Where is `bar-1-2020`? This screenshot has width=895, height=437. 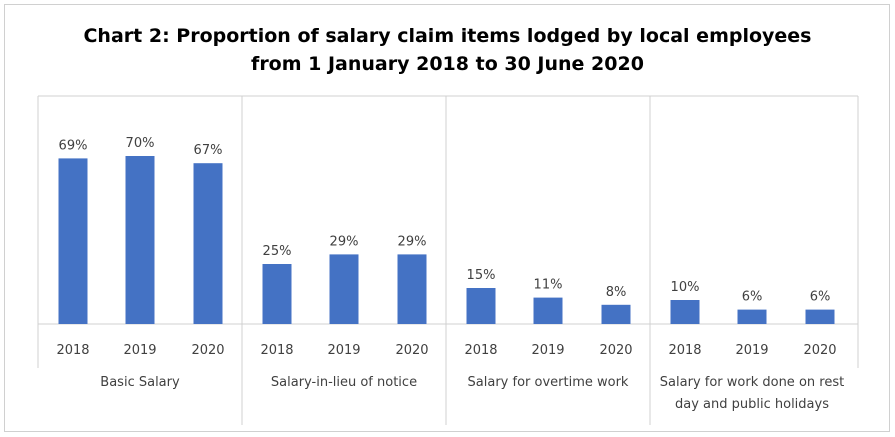 bar-1-2020 is located at coordinates (412, 289).